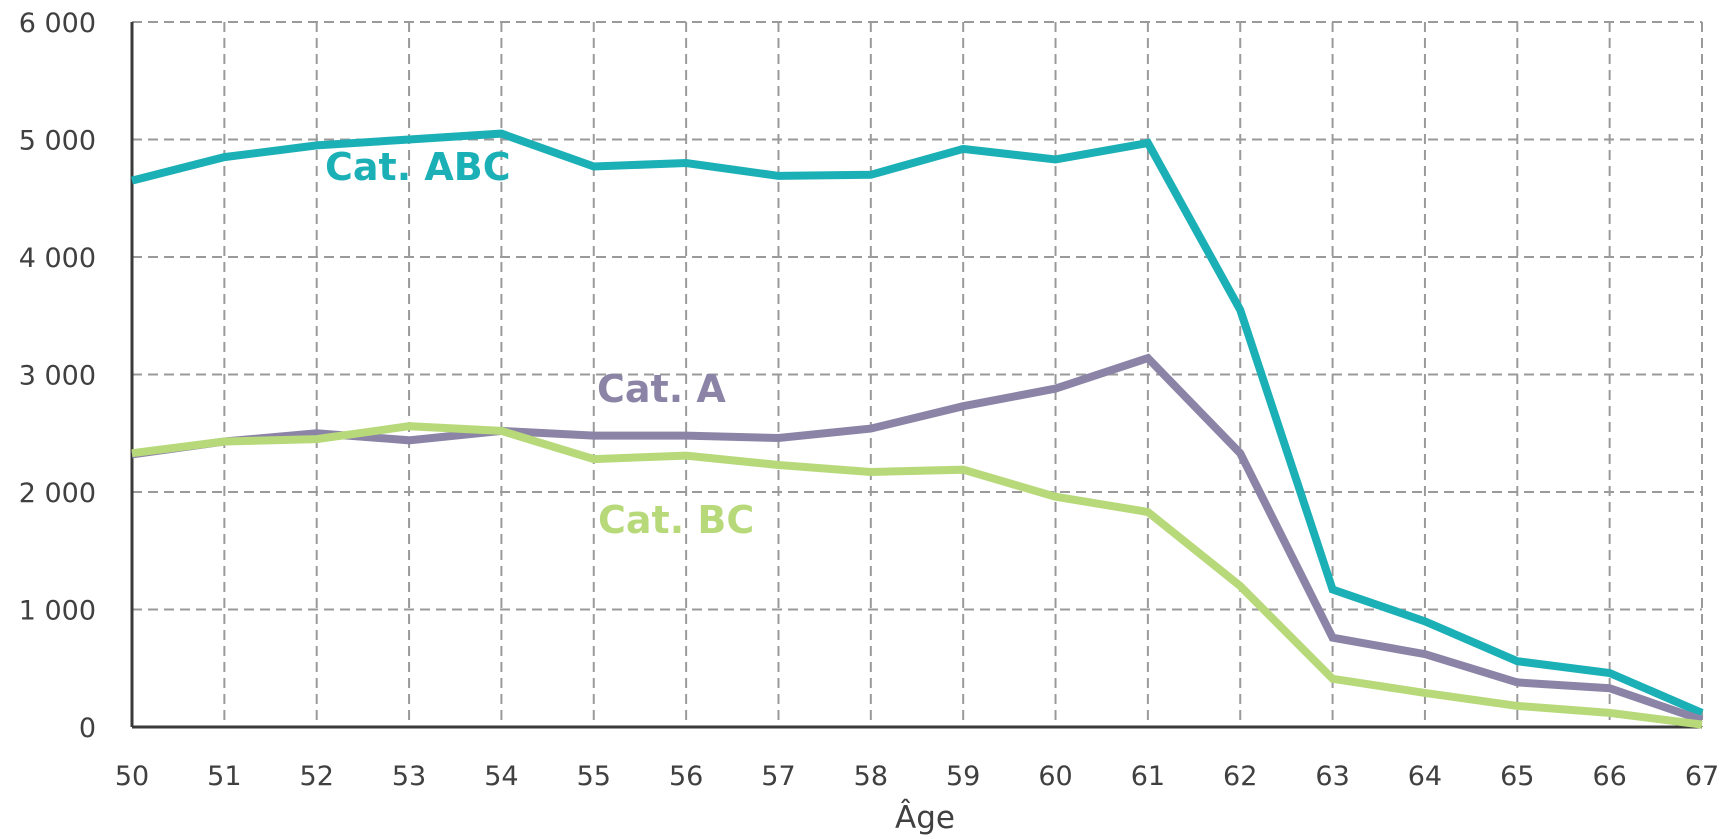 The width and height of the screenshot is (1724, 836). I want to click on x-tick-label: 52, so click(317, 776).